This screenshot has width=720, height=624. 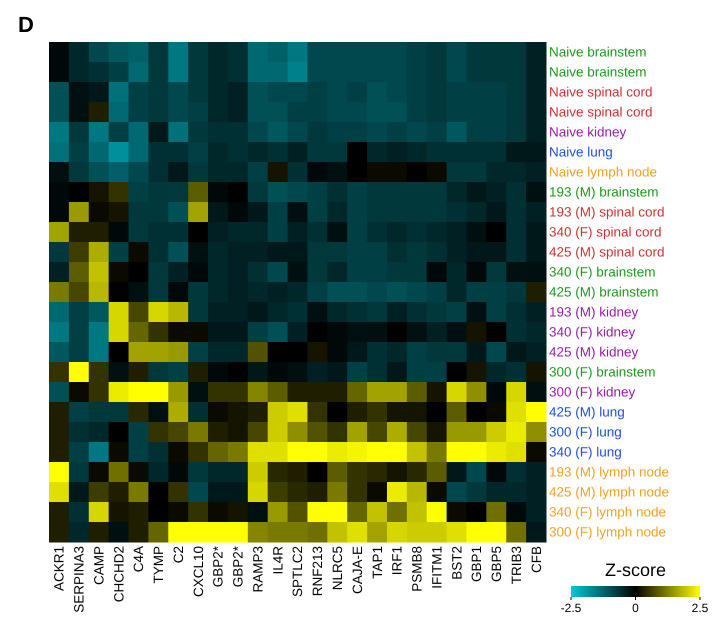 What do you see at coordinates (609, 492) in the screenshot?
I see `y-tick-label: 425 (M) lymph node` at bounding box center [609, 492].